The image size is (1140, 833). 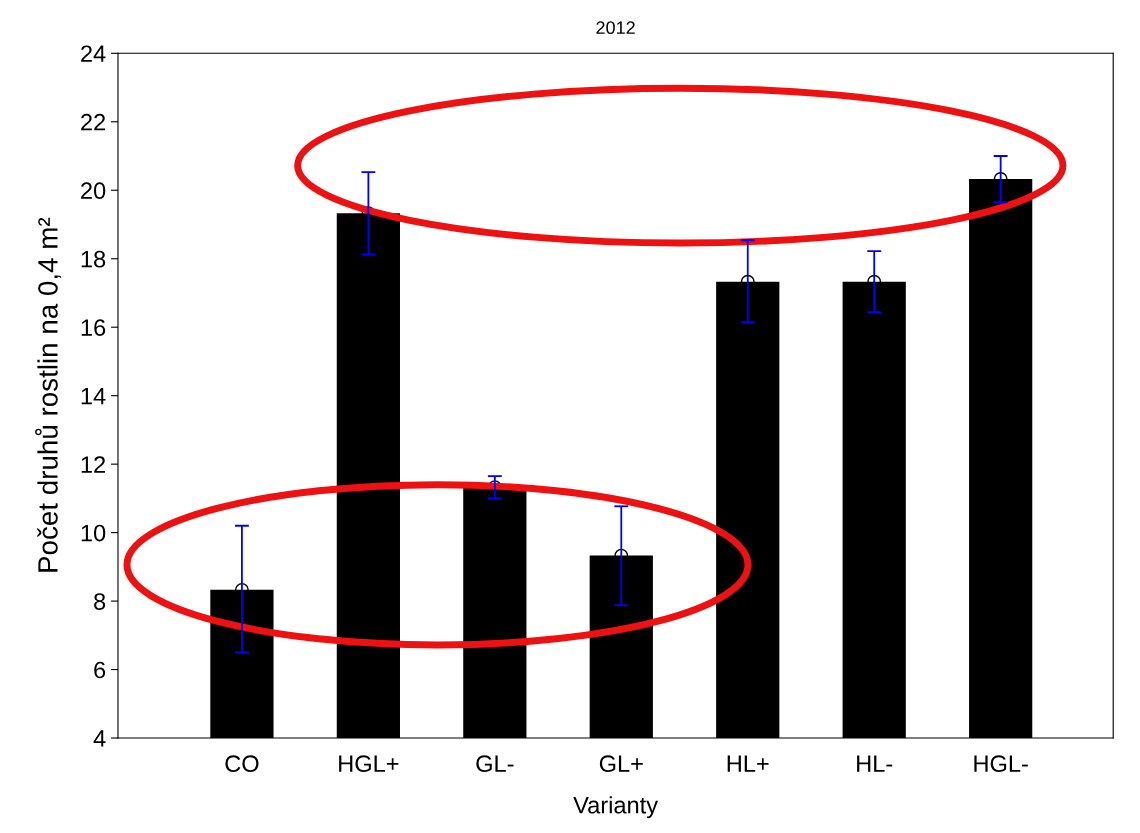 I want to click on x-axis-title: Varianty, so click(x=615, y=807).